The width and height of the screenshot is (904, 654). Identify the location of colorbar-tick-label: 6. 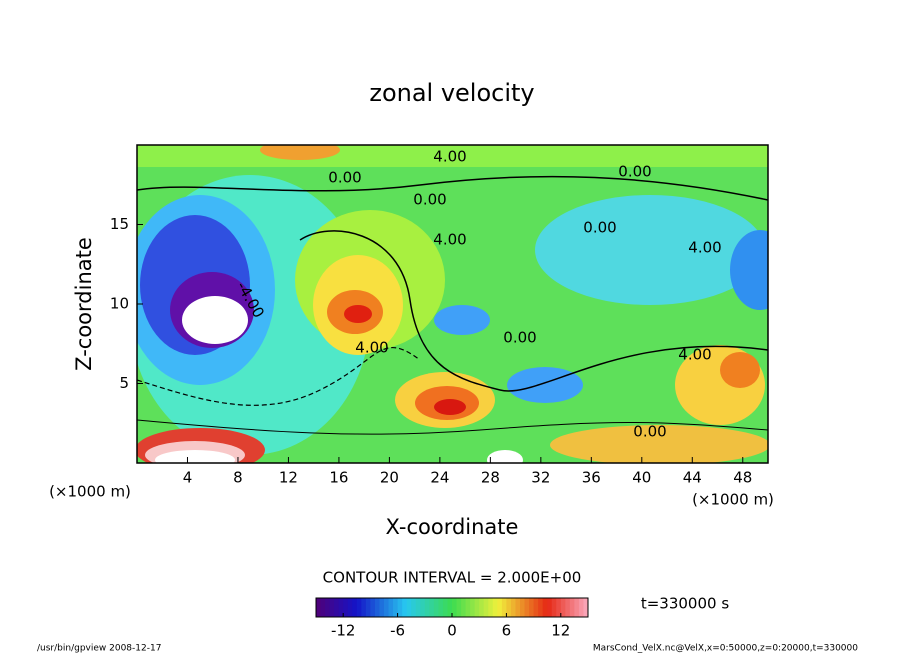
(507, 631).